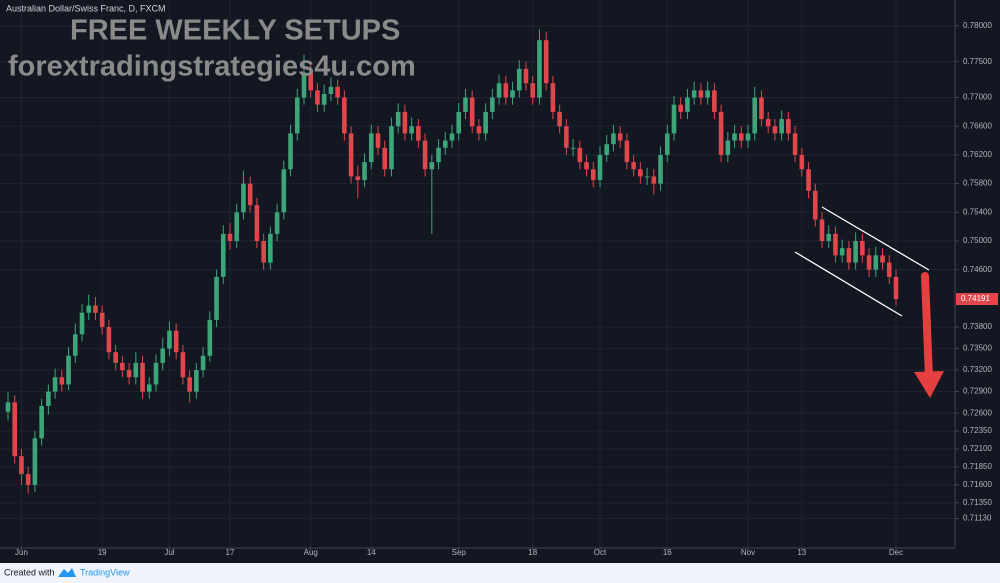  What do you see at coordinates (230, 552) in the screenshot?
I see `x-tick-label: 17` at bounding box center [230, 552].